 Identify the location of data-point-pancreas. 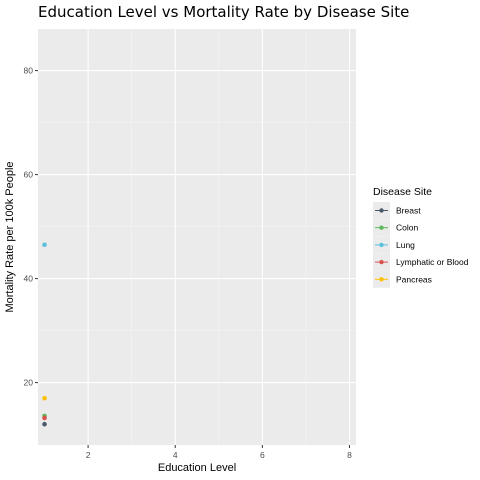
(44, 398).